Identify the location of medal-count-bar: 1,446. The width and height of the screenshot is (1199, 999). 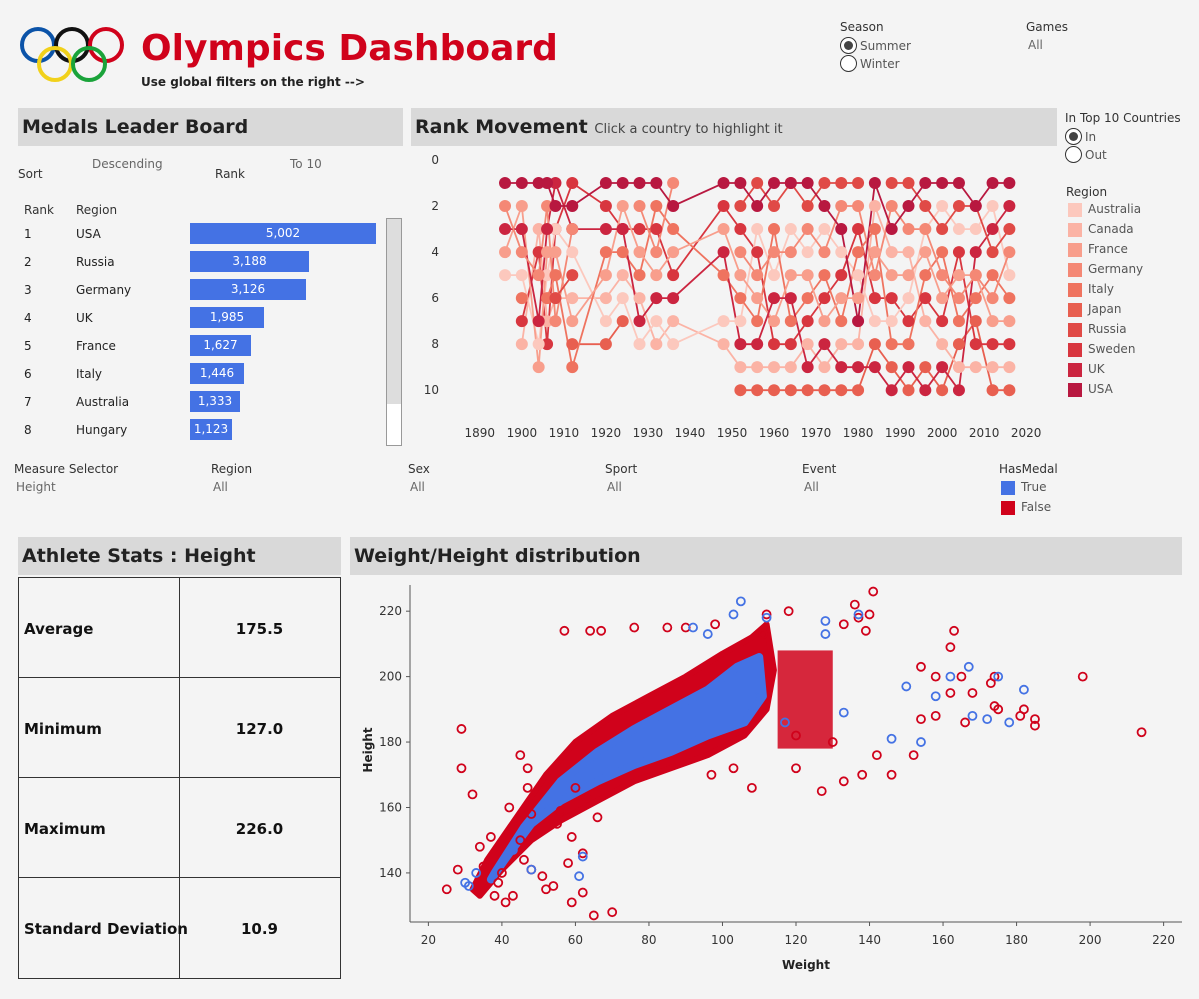
(217, 373).